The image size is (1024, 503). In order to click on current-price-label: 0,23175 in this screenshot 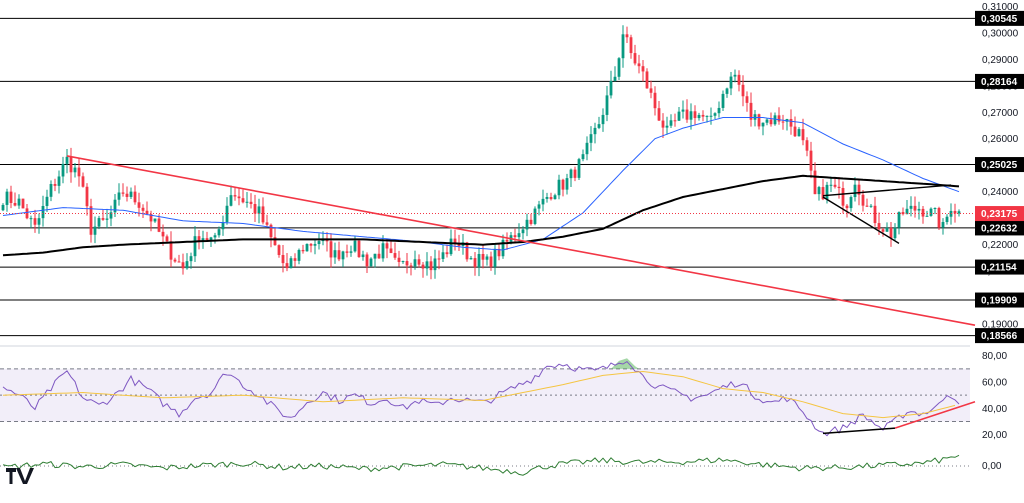, I will do `click(999, 214)`.